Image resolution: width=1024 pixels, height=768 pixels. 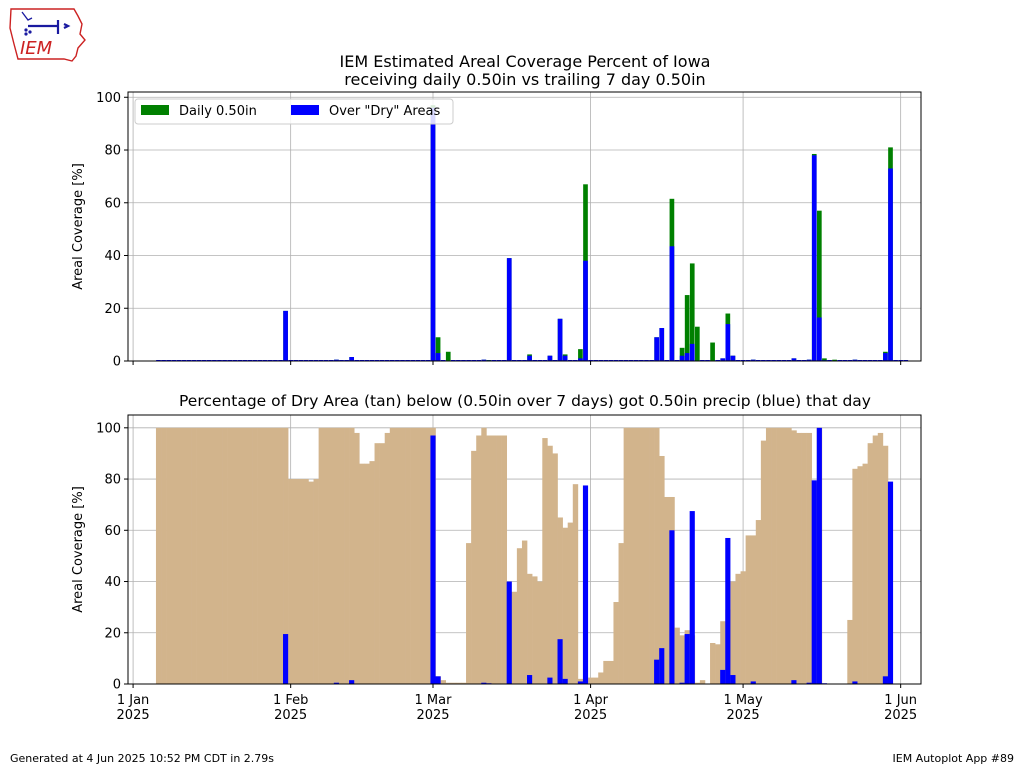 I want to click on legend-label-daily: Daily 0.50in, so click(x=218, y=111).